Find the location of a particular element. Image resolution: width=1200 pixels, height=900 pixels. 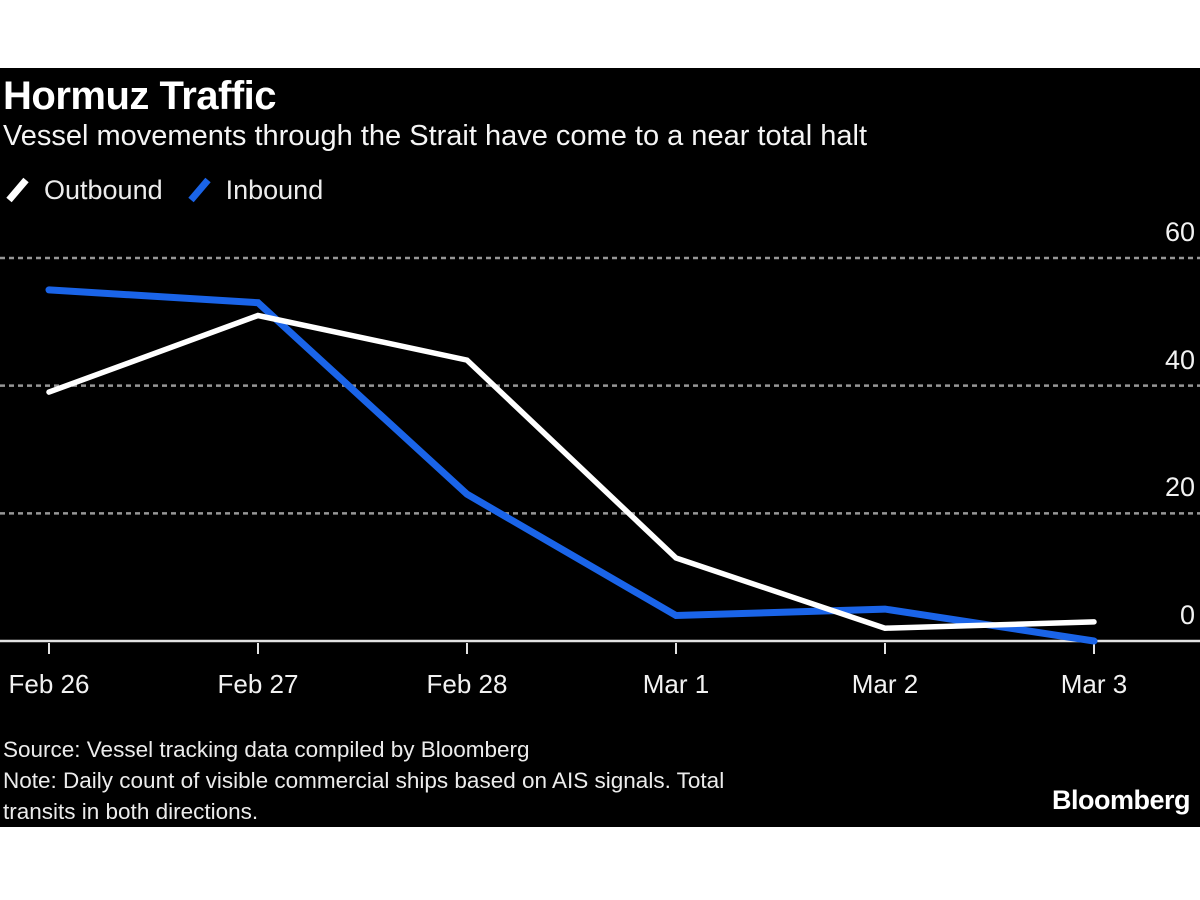

x-axis-label-mar-2: Mar 2 is located at coordinates (885, 684).